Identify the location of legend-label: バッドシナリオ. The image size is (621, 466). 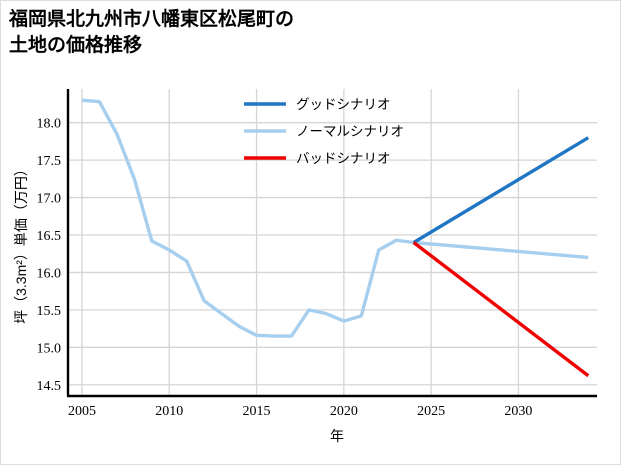
(343, 158).